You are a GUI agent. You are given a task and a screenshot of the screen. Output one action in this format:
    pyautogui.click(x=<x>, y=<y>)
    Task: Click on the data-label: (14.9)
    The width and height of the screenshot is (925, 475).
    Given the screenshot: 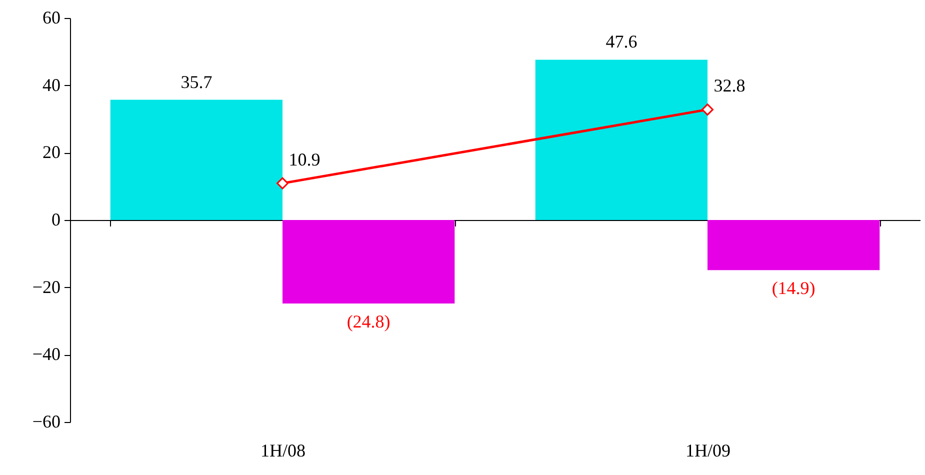 What is the action you would take?
    pyautogui.click(x=794, y=288)
    